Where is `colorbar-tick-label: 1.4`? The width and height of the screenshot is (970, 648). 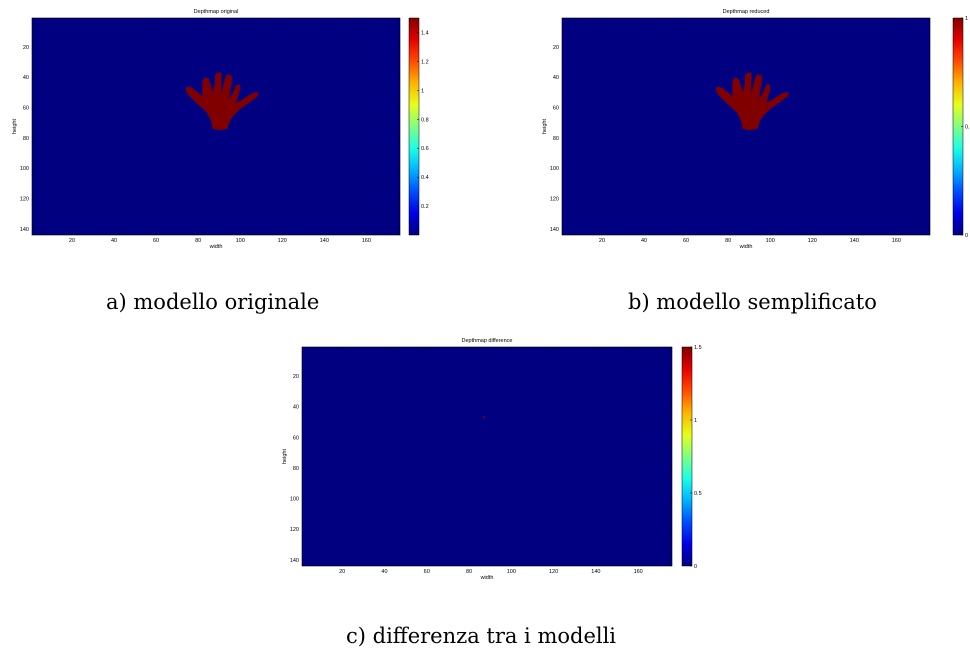 colorbar-tick-label: 1.4 is located at coordinates (425, 33).